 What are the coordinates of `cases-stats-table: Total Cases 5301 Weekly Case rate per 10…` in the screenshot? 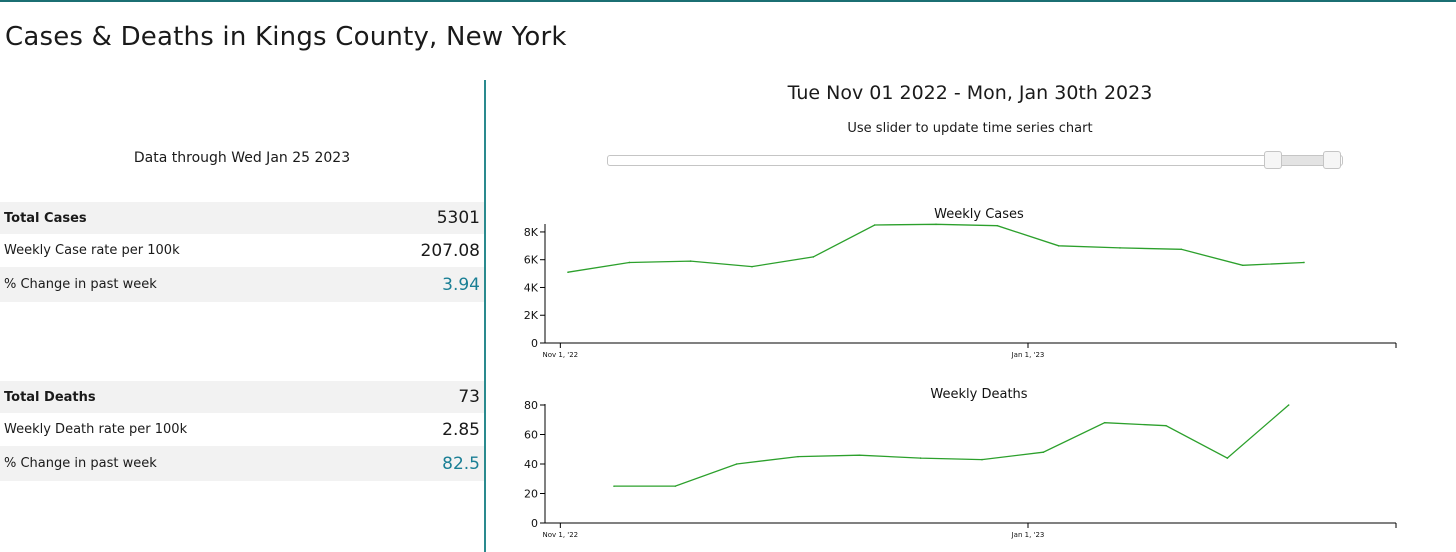 It's located at (242, 252).